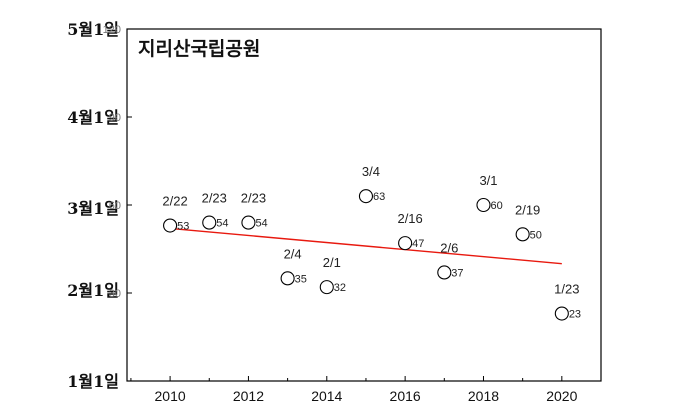 The image size is (700, 409). Describe the element at coordinates (93, 29) in the screenshot. I see `month-label: 5월1일` at that location.